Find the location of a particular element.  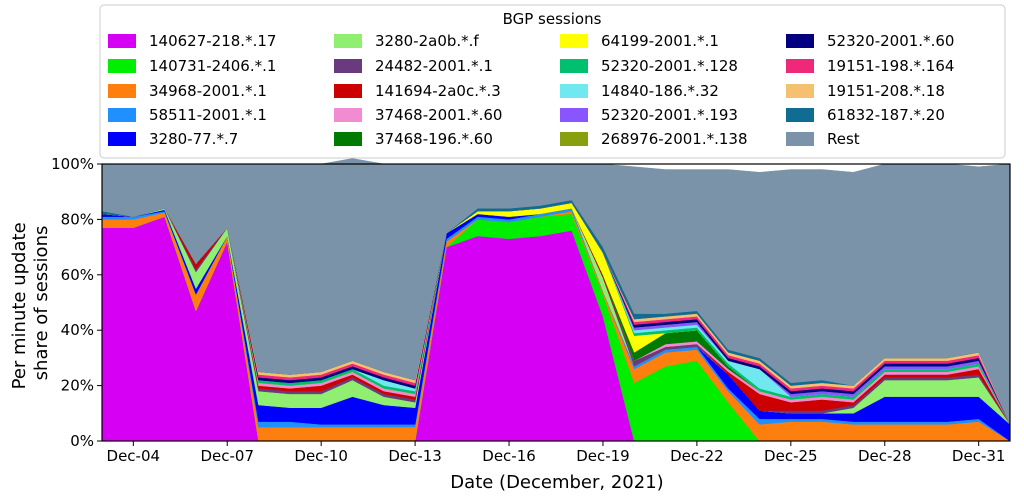

legend-item-61832-187-20: 61832-187.*.20 is located at coordinates (865, 115).